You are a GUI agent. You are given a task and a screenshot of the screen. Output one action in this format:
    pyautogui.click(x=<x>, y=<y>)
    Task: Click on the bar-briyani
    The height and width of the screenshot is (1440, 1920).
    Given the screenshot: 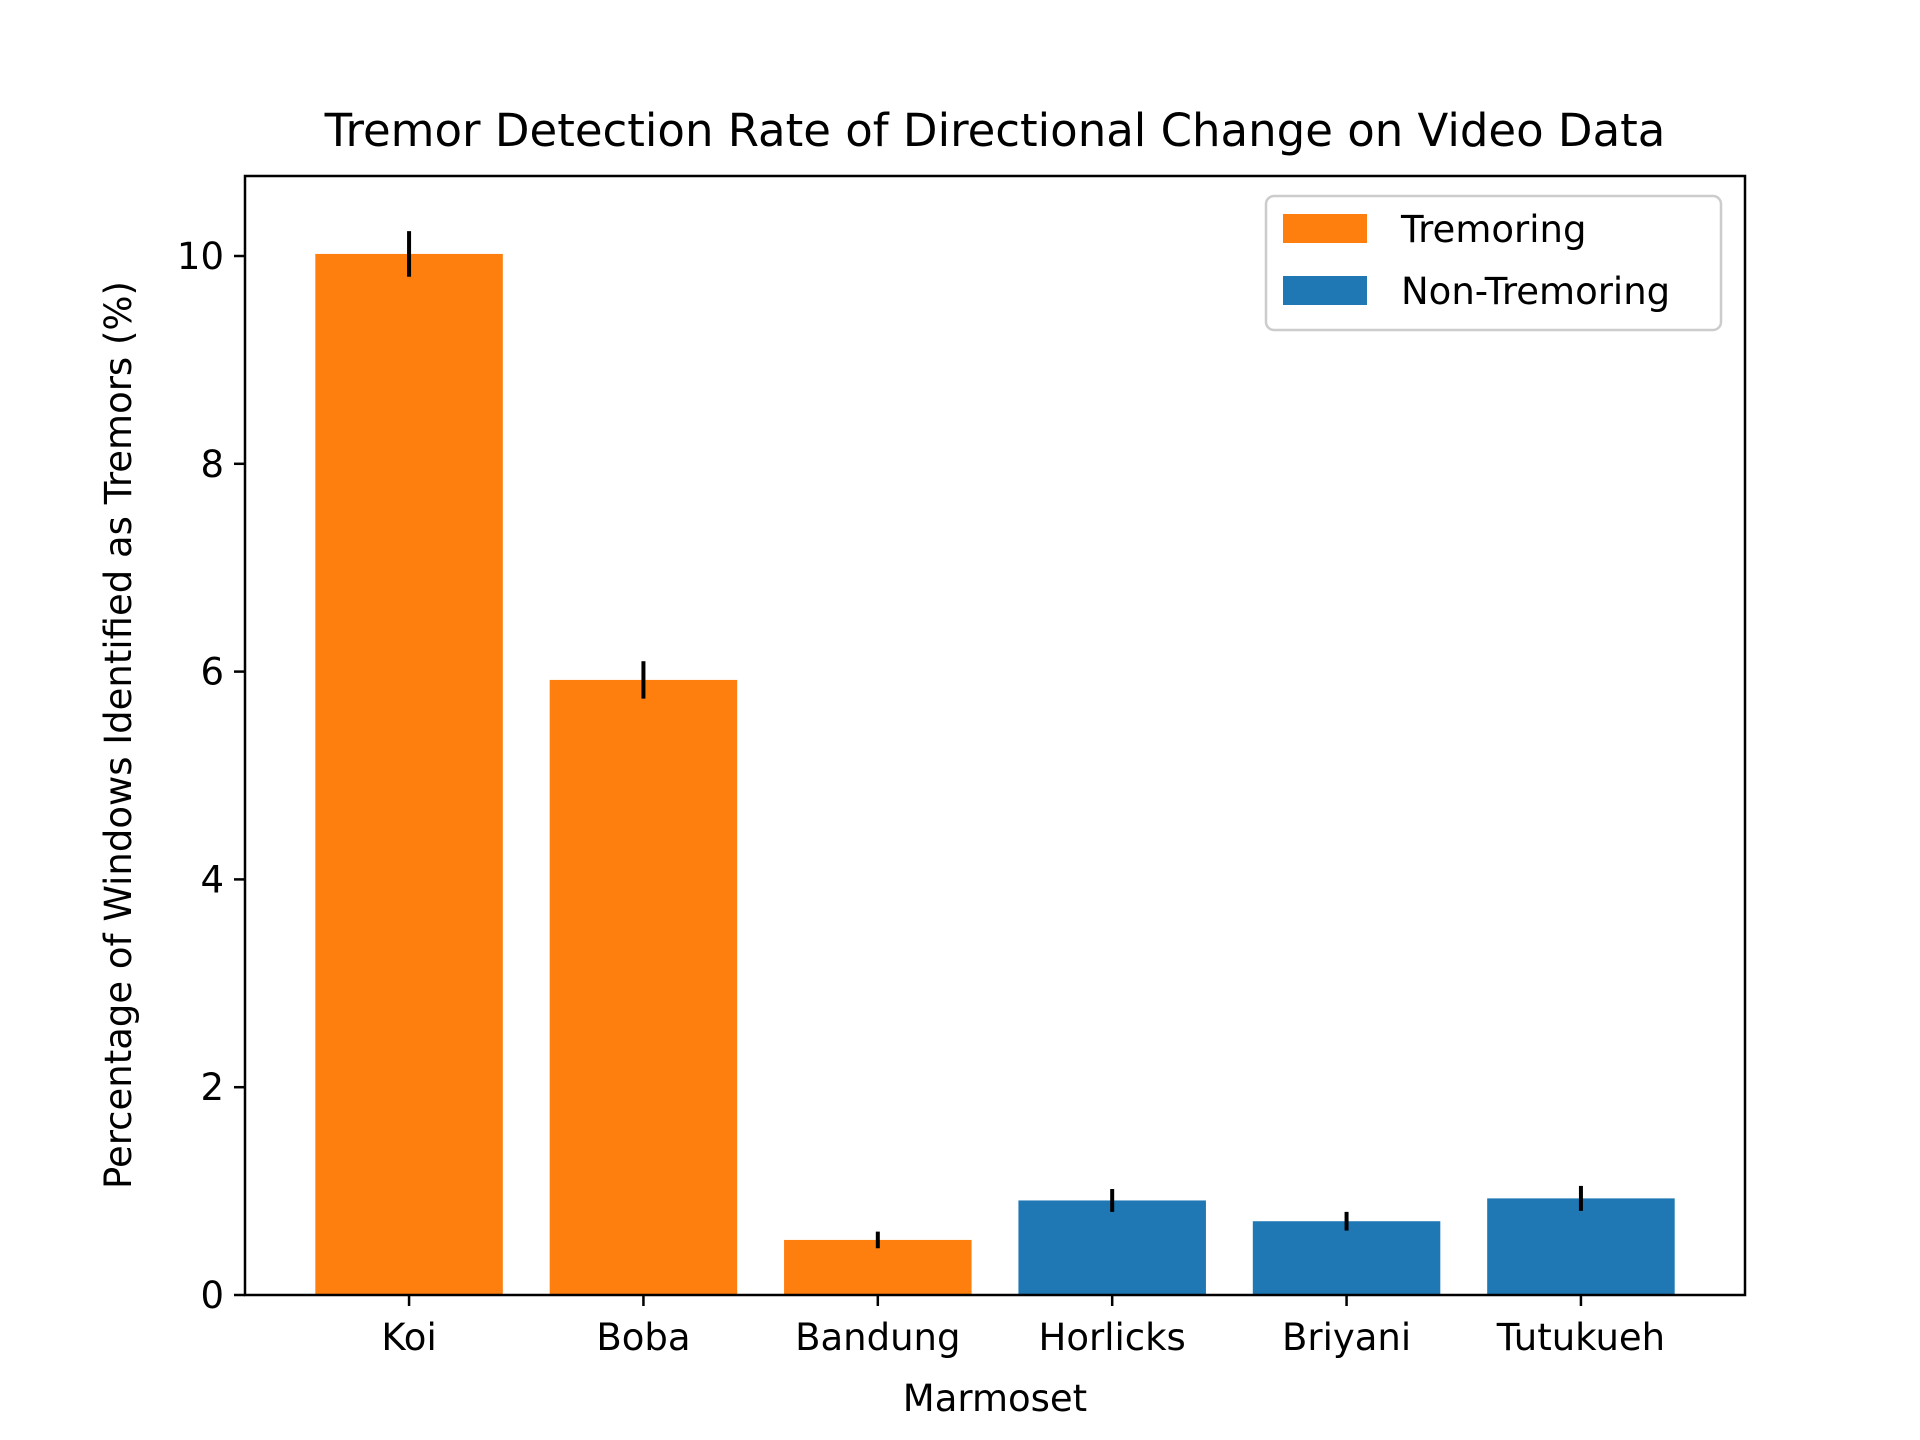 What is the action you would take?
    pyautogui.click(x=1346, y=1258)
    